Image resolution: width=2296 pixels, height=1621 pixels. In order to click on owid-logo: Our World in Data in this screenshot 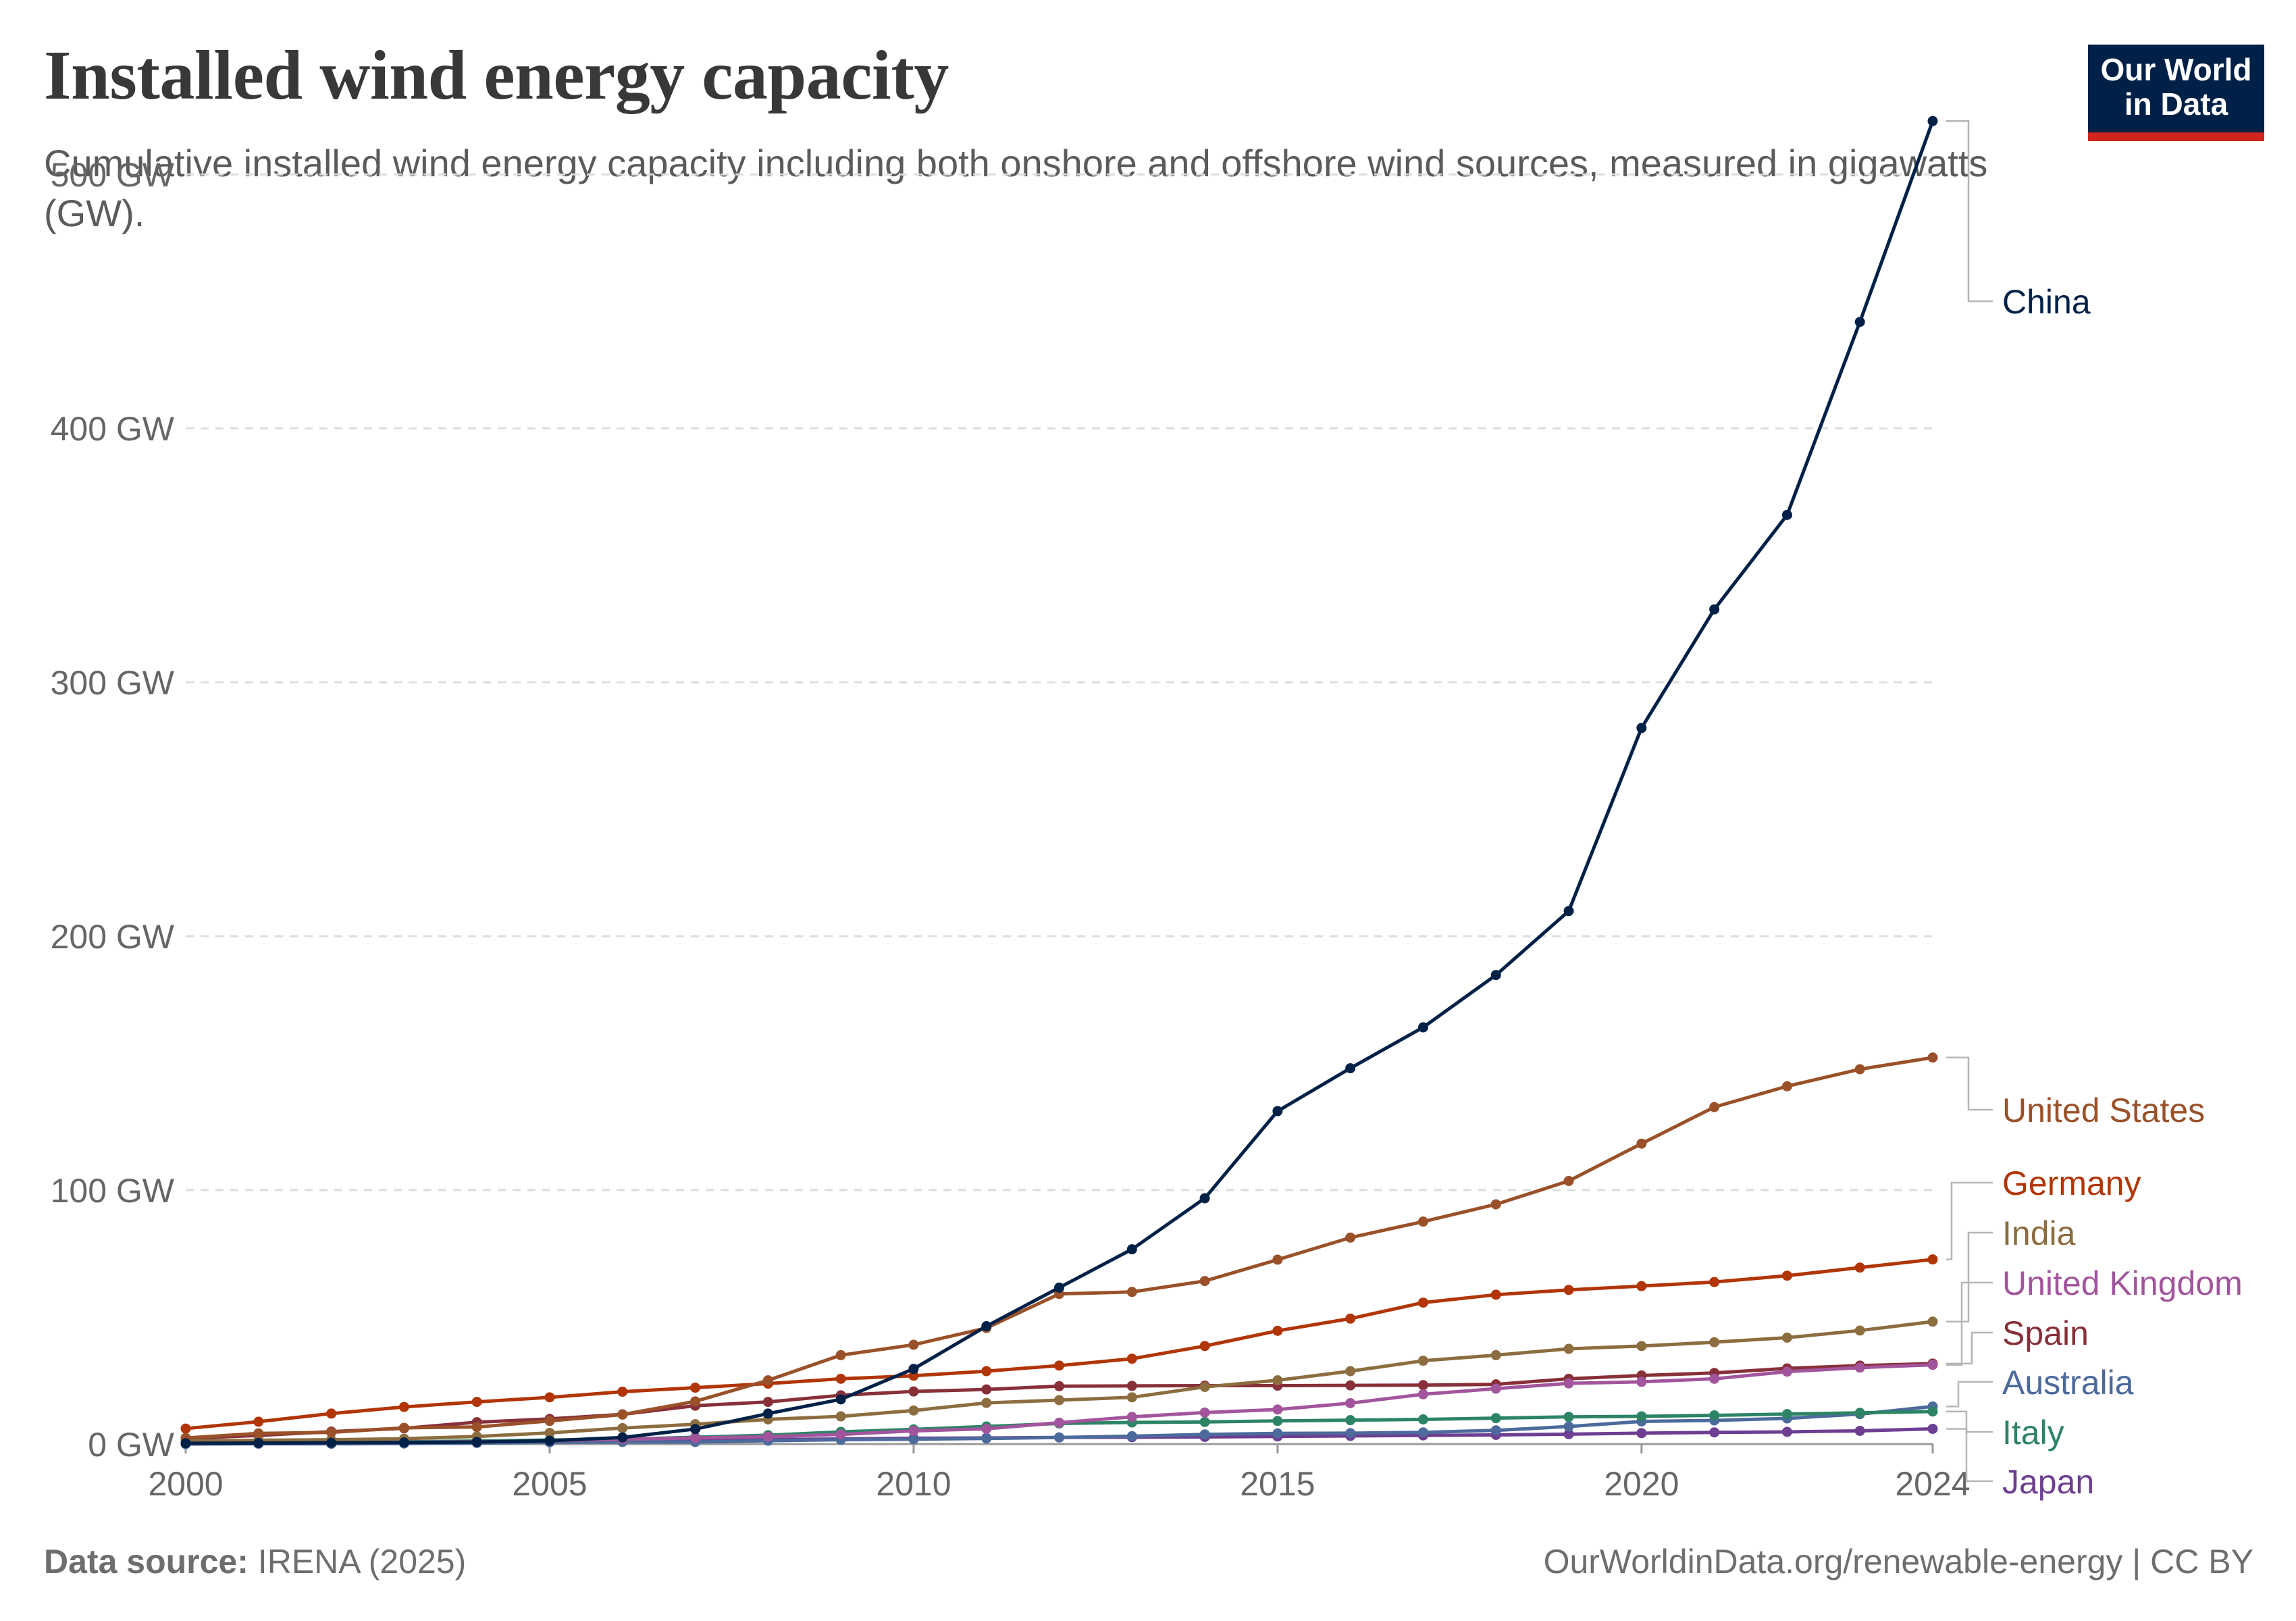, I will do `click(2176, 93)`.